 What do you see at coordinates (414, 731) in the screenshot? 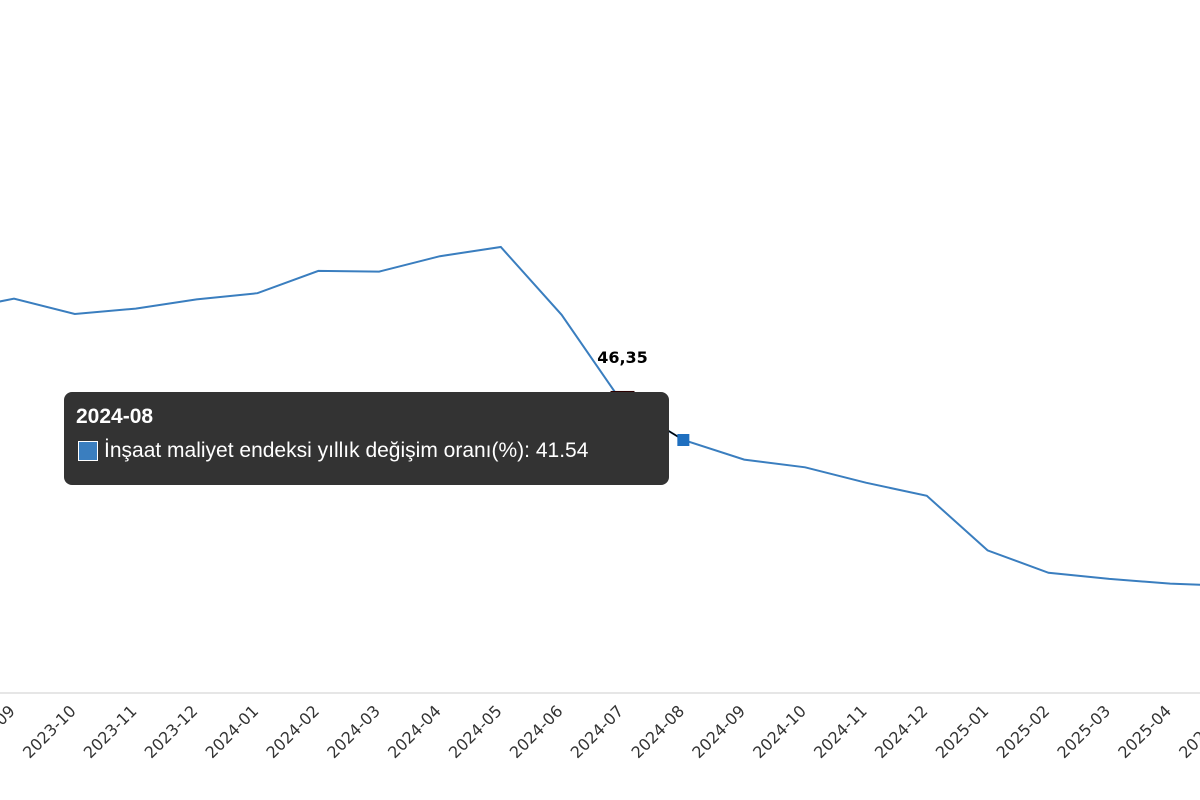
I see `x-tick-label-2024-04: 2024-04` at bounding box center [414, 731].